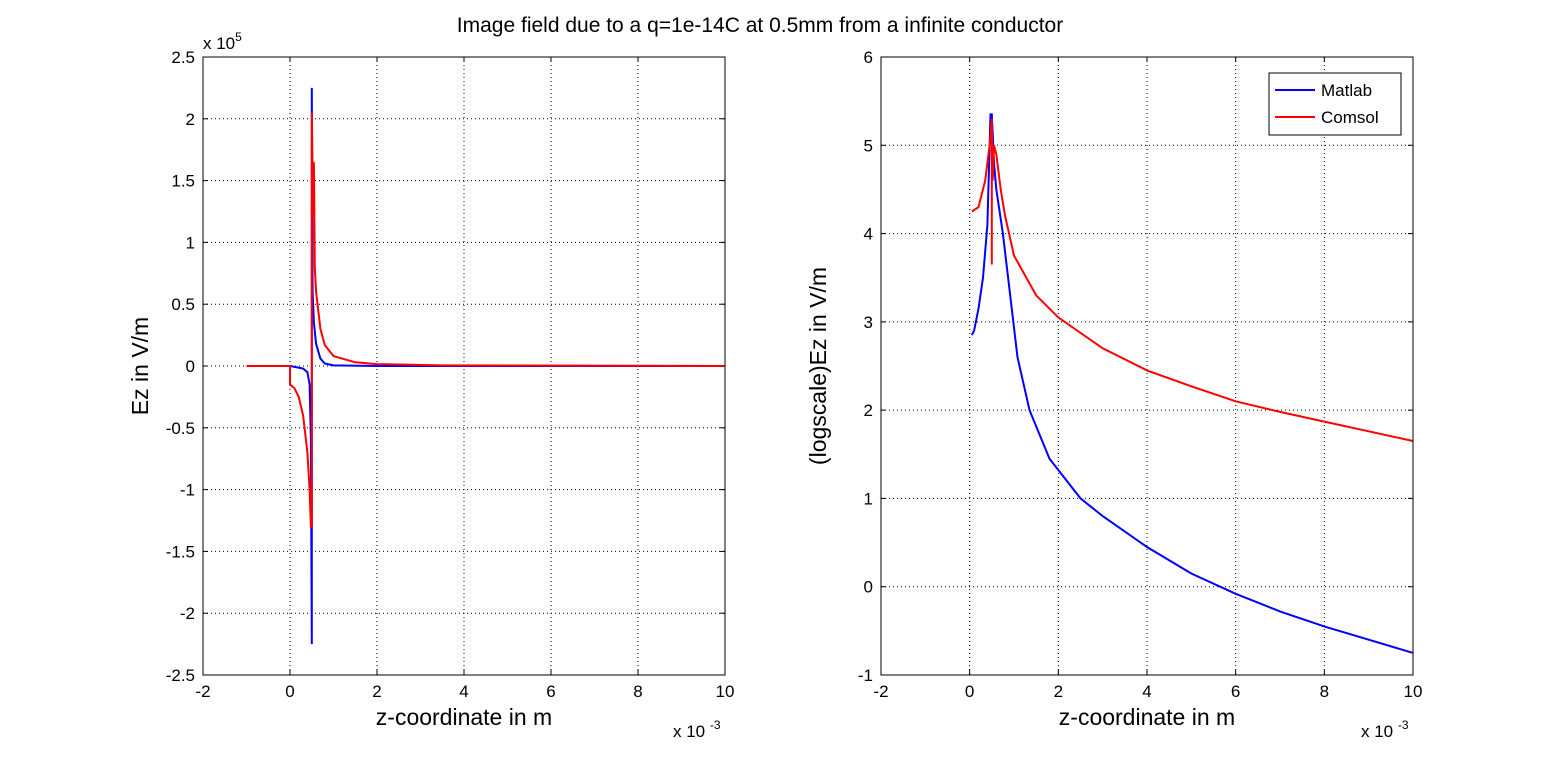 This screenshot has height=760, width=1561. I want to click on legend-box, so click(1335, 104).